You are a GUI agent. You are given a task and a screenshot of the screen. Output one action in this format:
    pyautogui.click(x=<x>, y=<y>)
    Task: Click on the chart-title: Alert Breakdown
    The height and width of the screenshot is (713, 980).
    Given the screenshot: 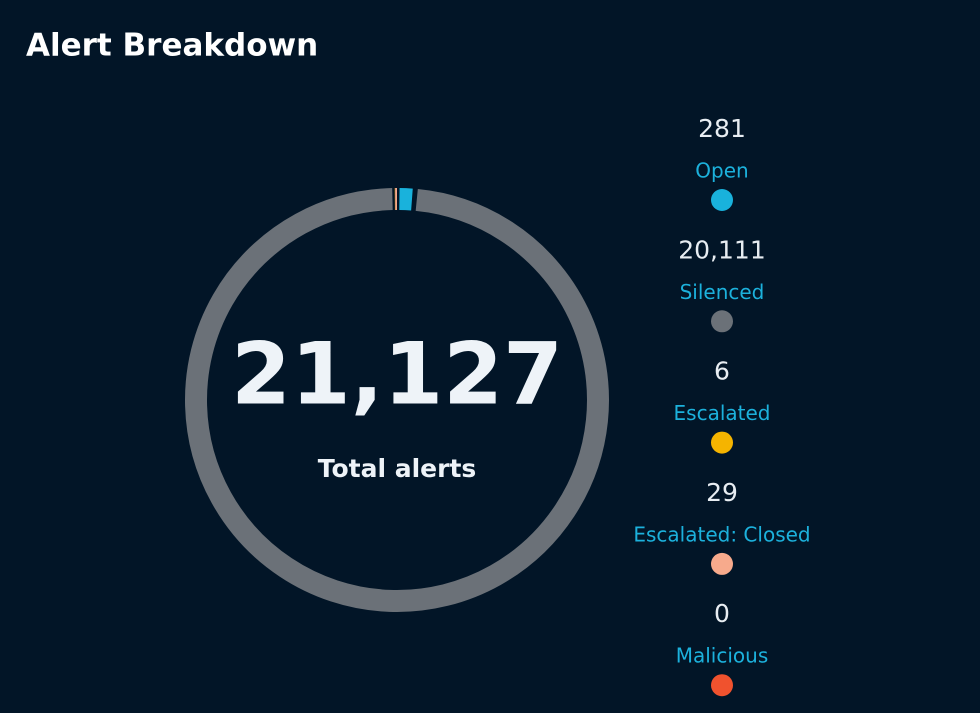 What is the action you would take?
    pyautogui.click(x=172, y=46)
    